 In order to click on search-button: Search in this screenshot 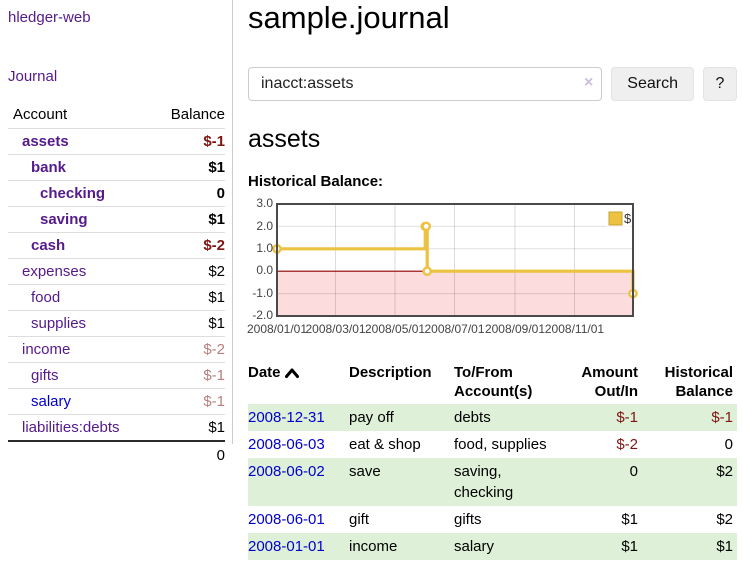, I will do `click(652, 83)`.